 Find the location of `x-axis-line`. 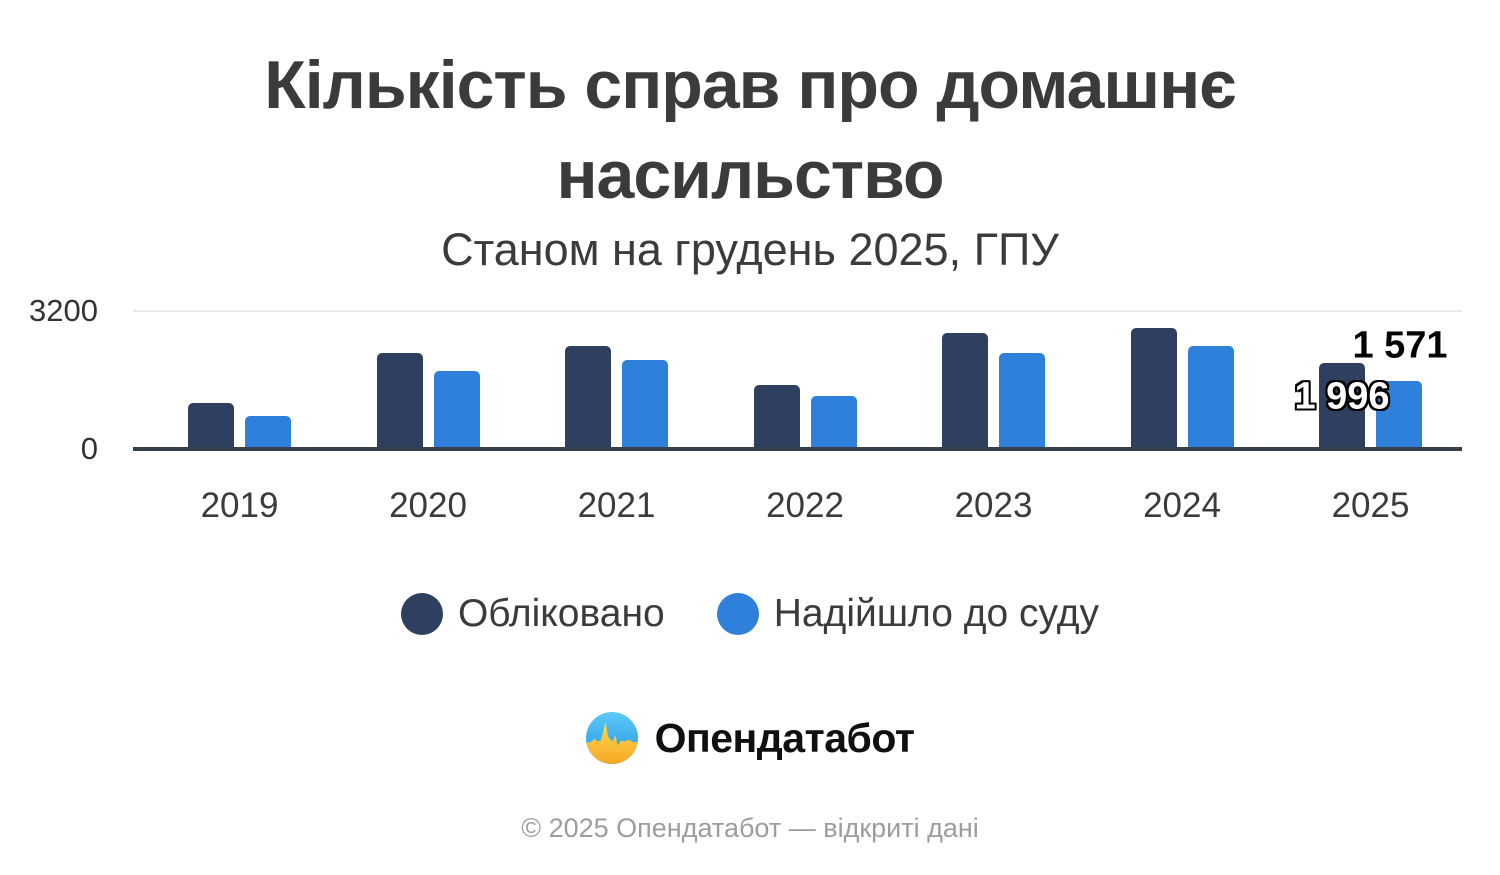

x-axis-line is located at coordinates (797, 449).